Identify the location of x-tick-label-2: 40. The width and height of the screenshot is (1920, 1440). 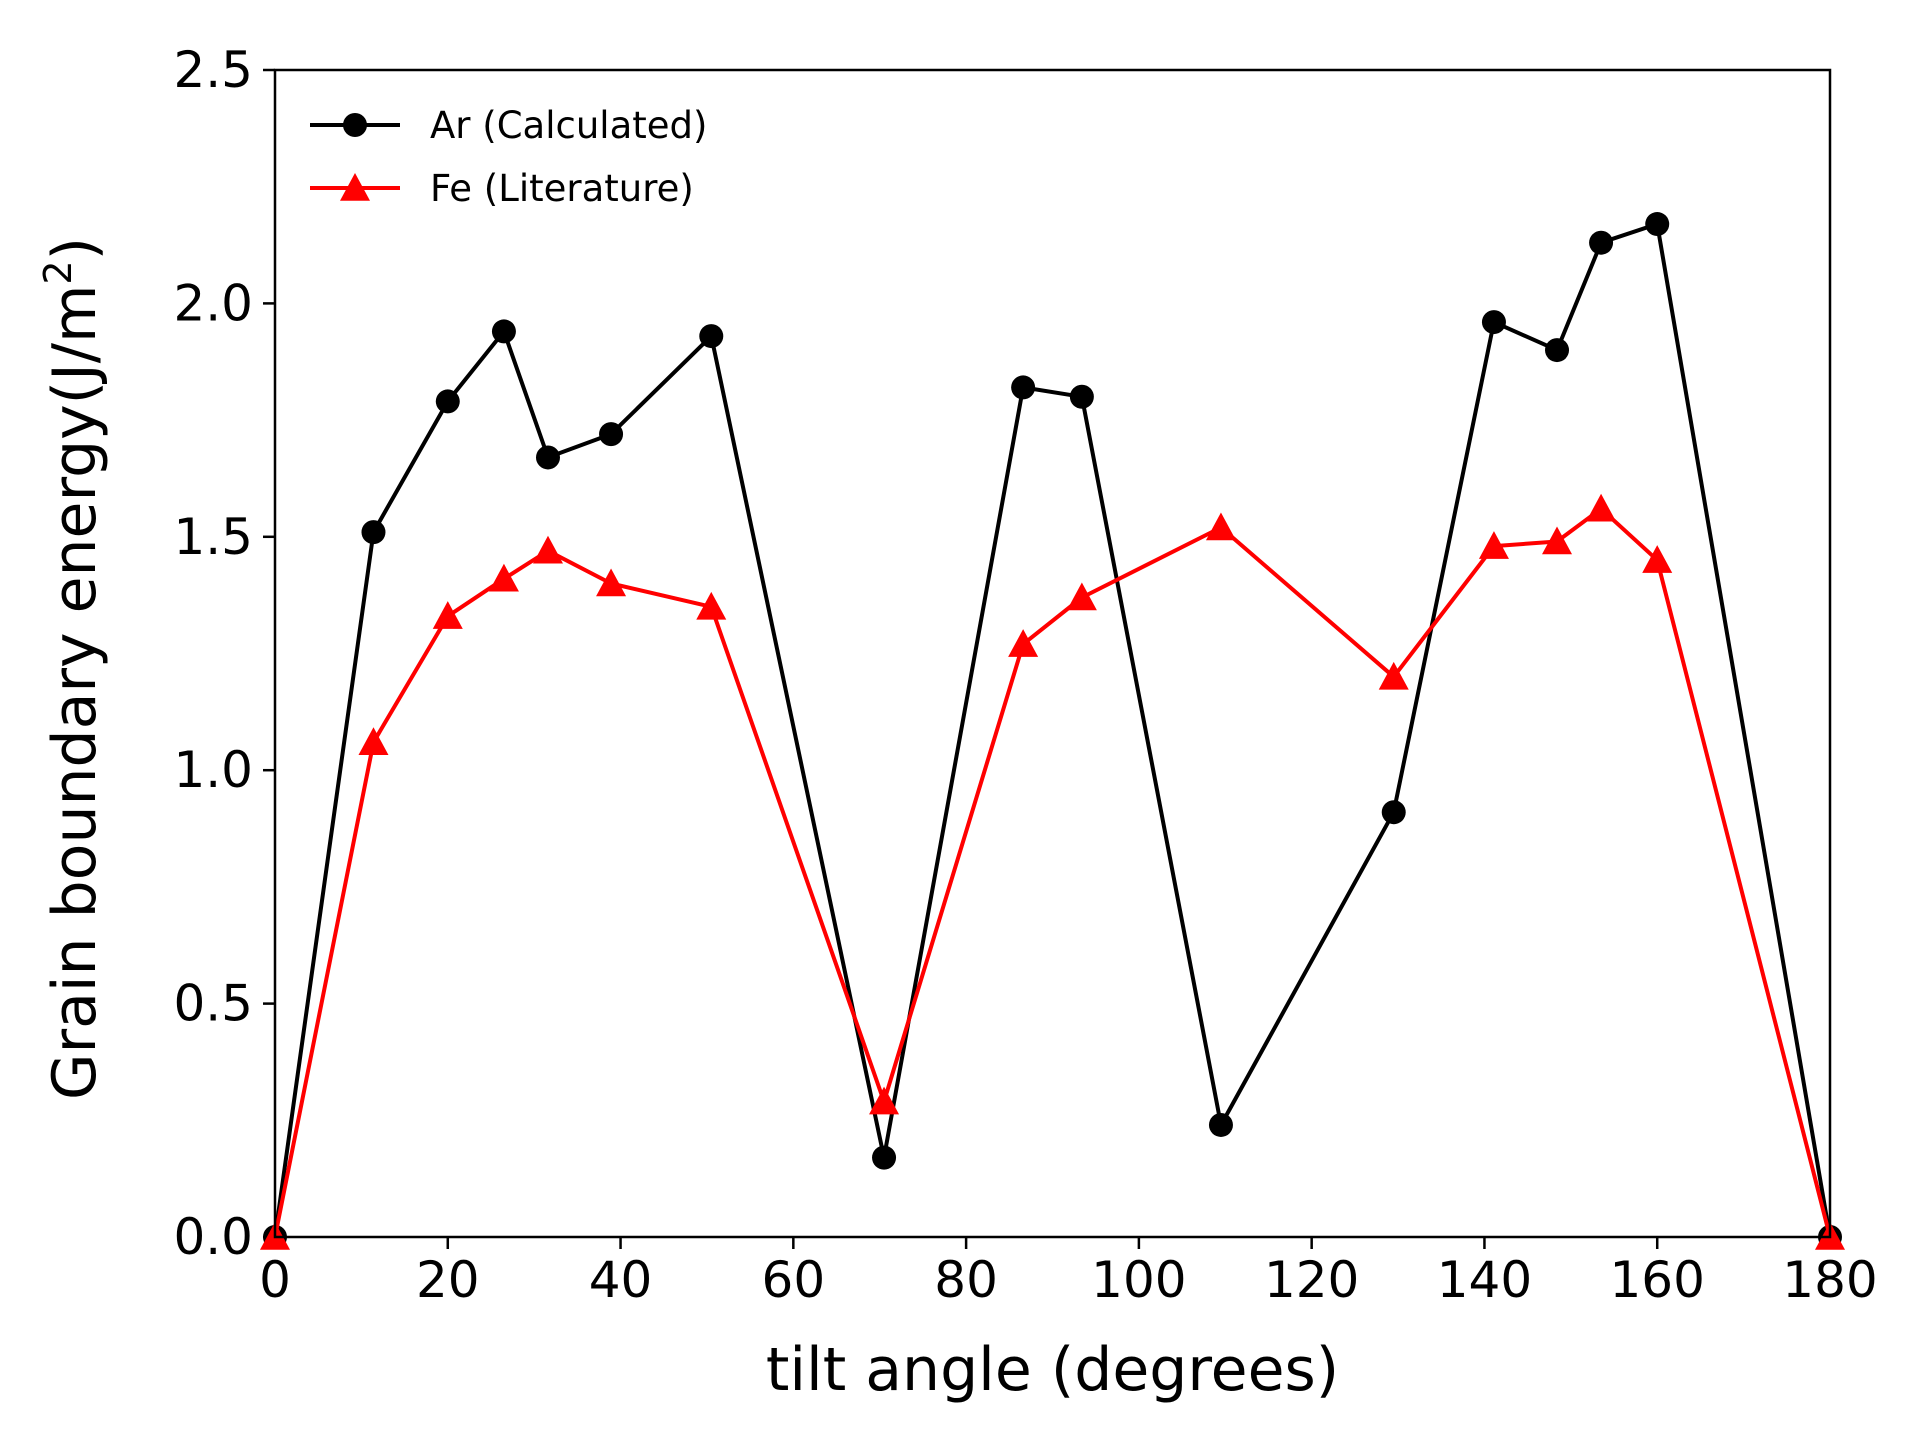
(621, 1280).